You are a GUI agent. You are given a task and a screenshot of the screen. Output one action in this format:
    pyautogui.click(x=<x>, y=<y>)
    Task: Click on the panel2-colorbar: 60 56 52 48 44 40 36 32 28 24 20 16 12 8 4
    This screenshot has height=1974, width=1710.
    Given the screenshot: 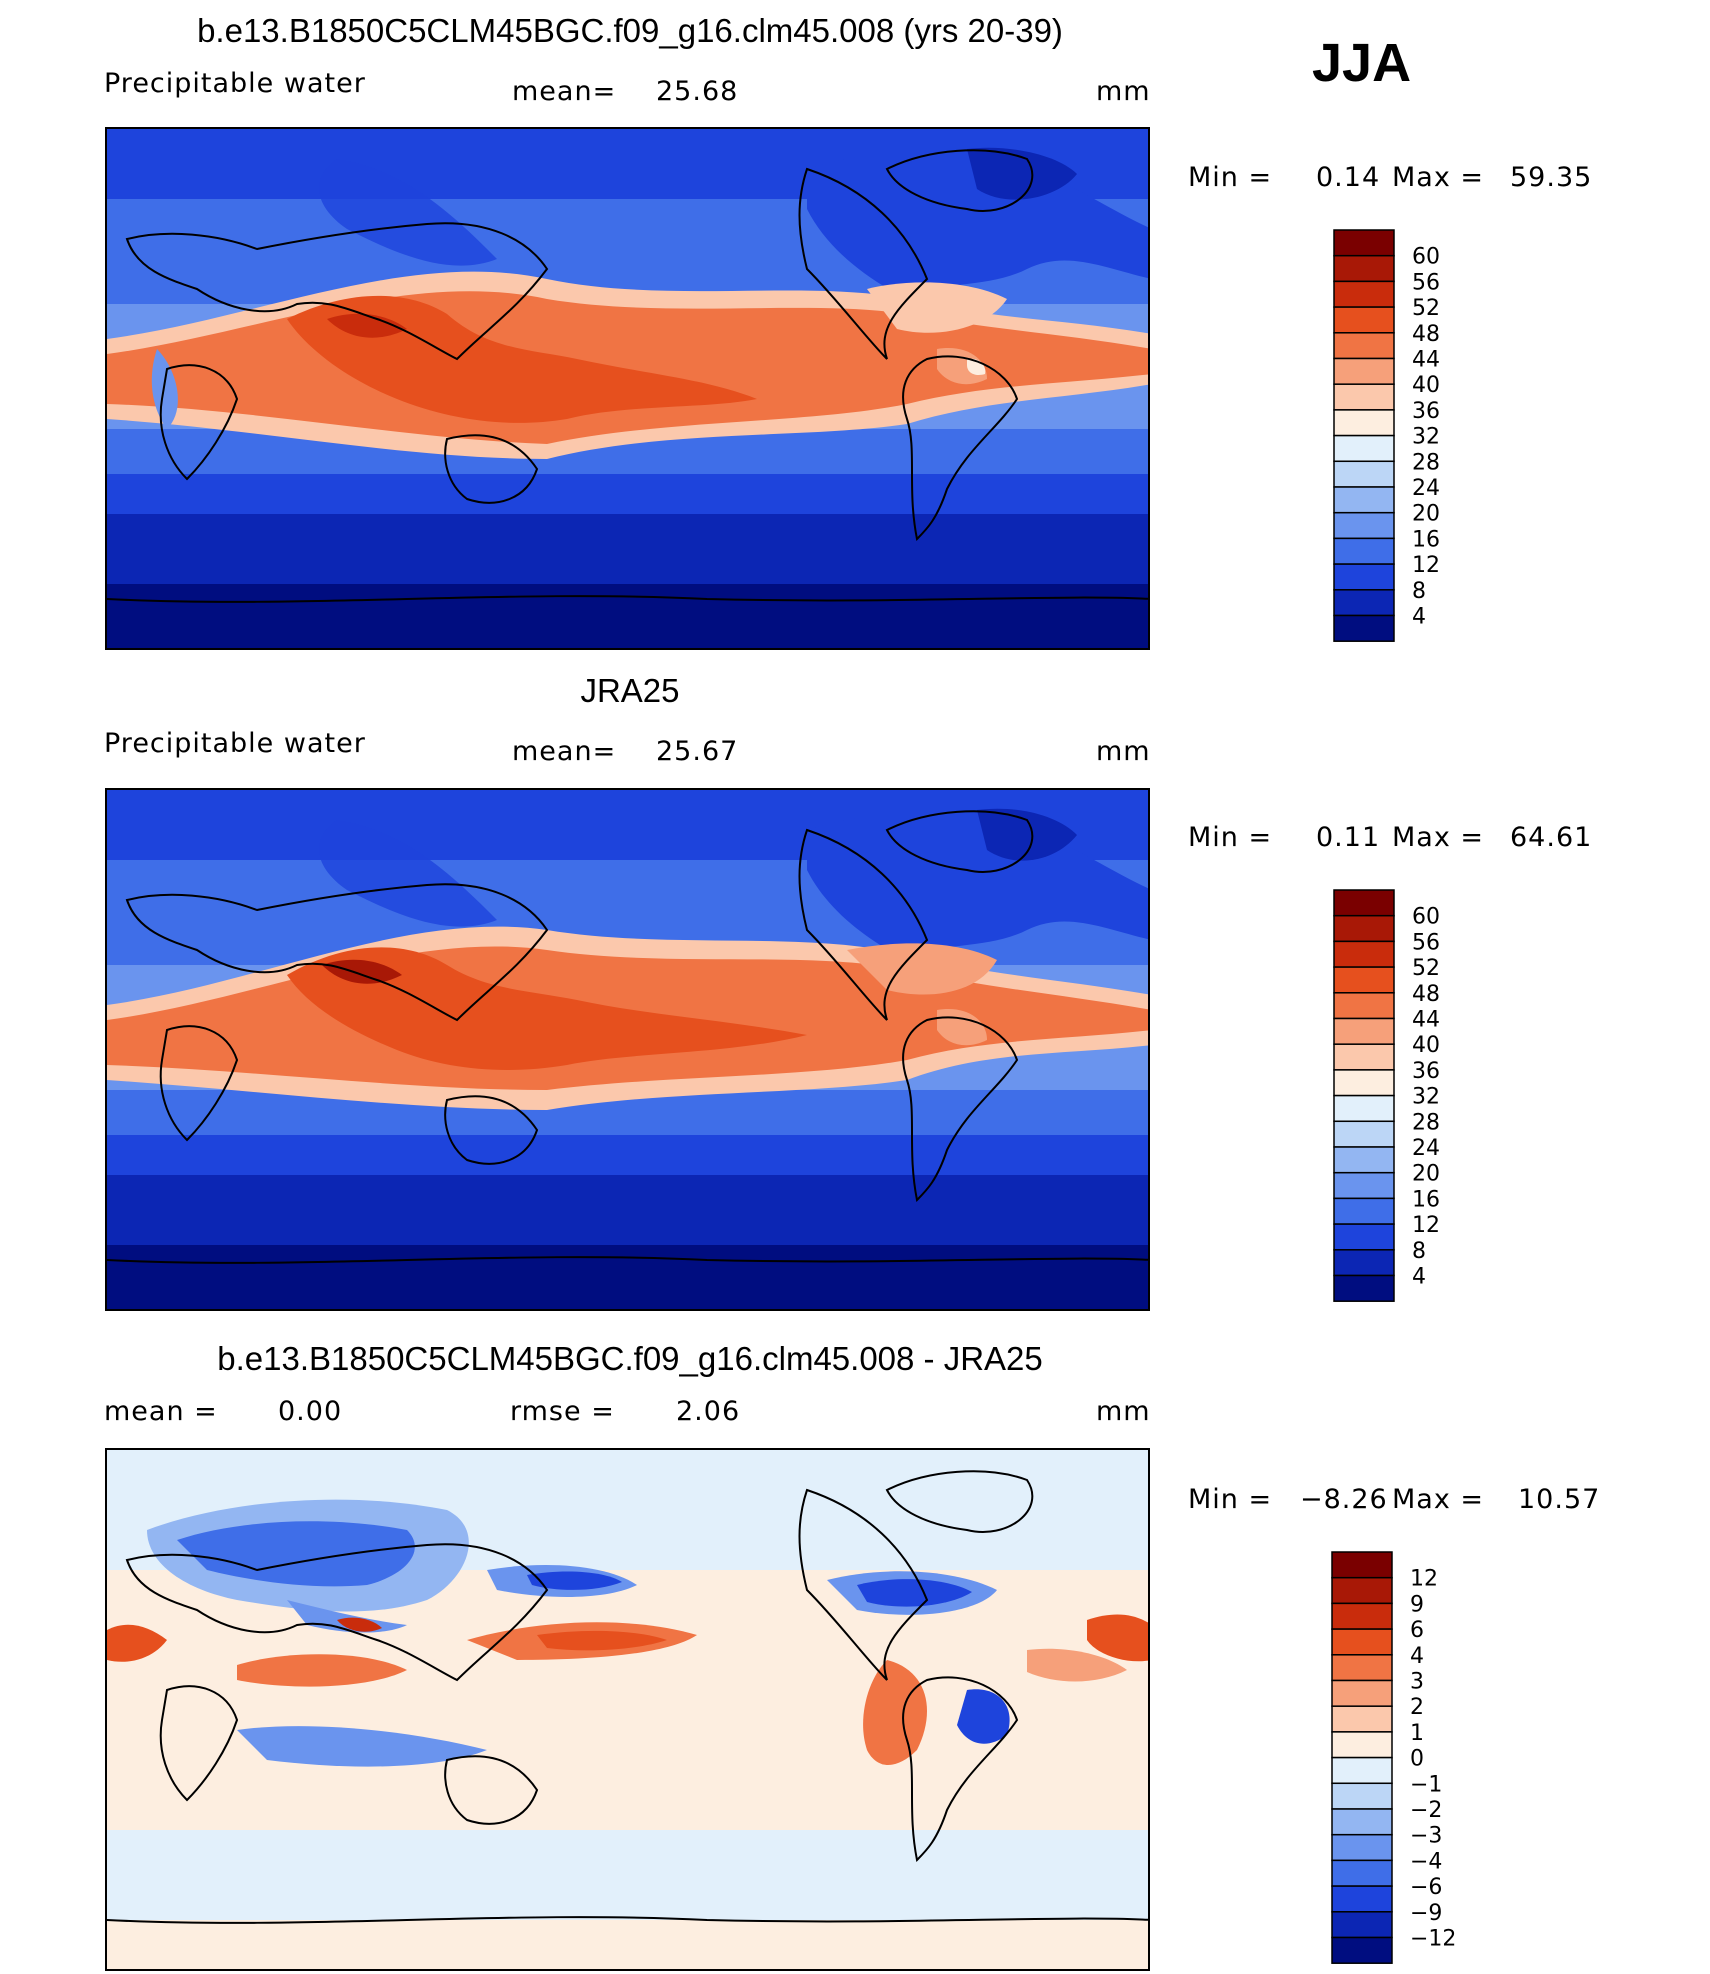 What is the action you would take?
    pyautogui.click(x=1452, y=1098)
    